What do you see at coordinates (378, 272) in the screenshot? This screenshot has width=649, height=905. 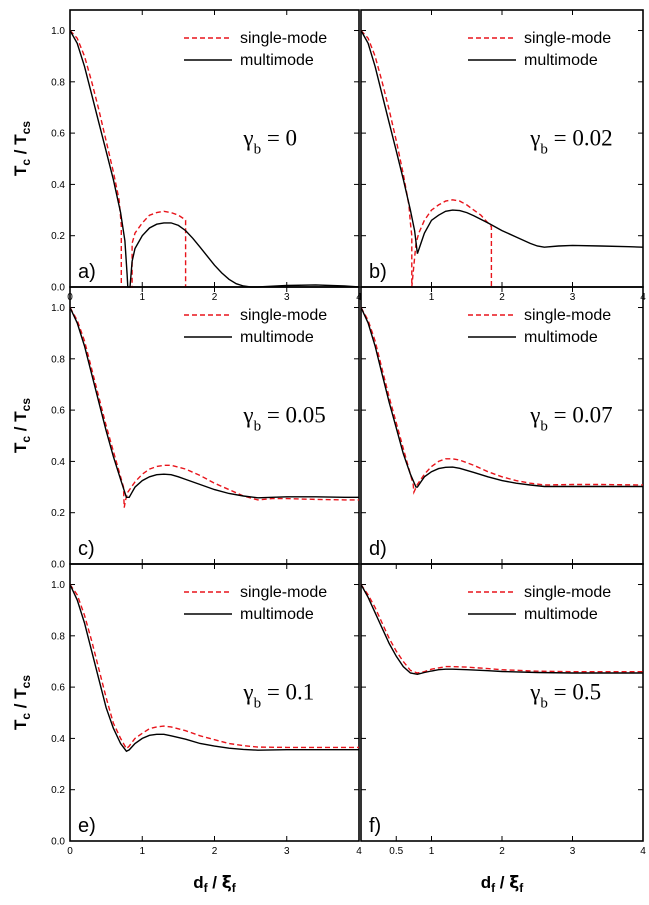 I see `panel-label: b)` at bounding box center [378, 272].